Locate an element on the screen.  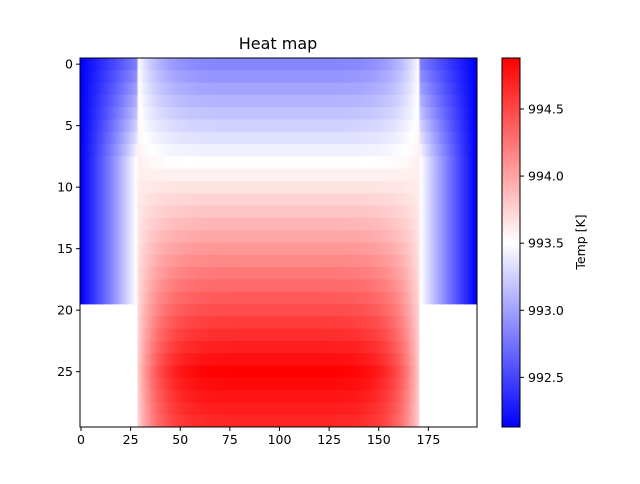
y-tick-label: 5 is located at coordinates (69, 125).